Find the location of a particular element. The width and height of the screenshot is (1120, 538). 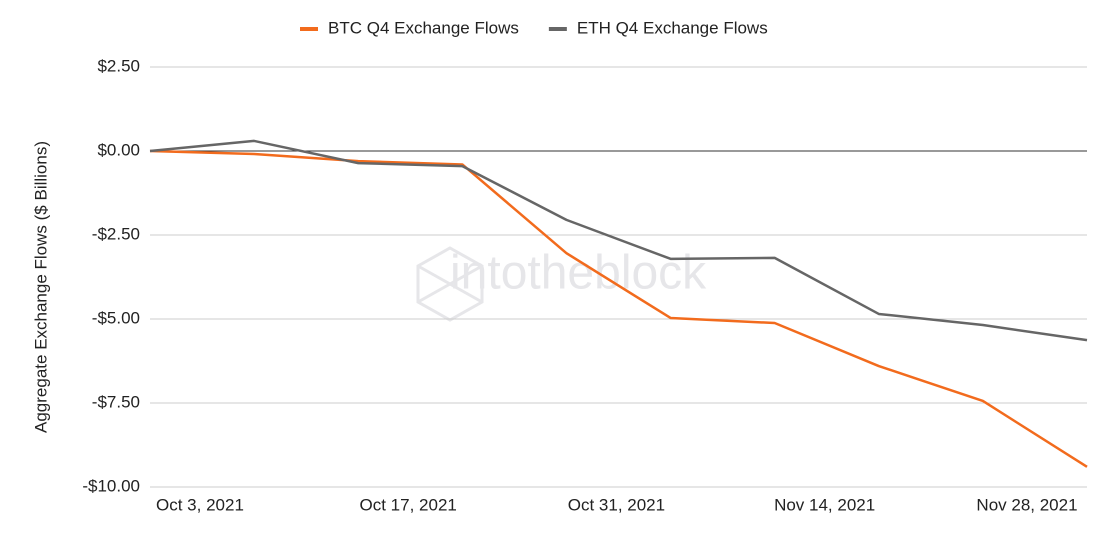

legend-label: BTC Q4 Exchange Flows is located at coordinates (423, 27).